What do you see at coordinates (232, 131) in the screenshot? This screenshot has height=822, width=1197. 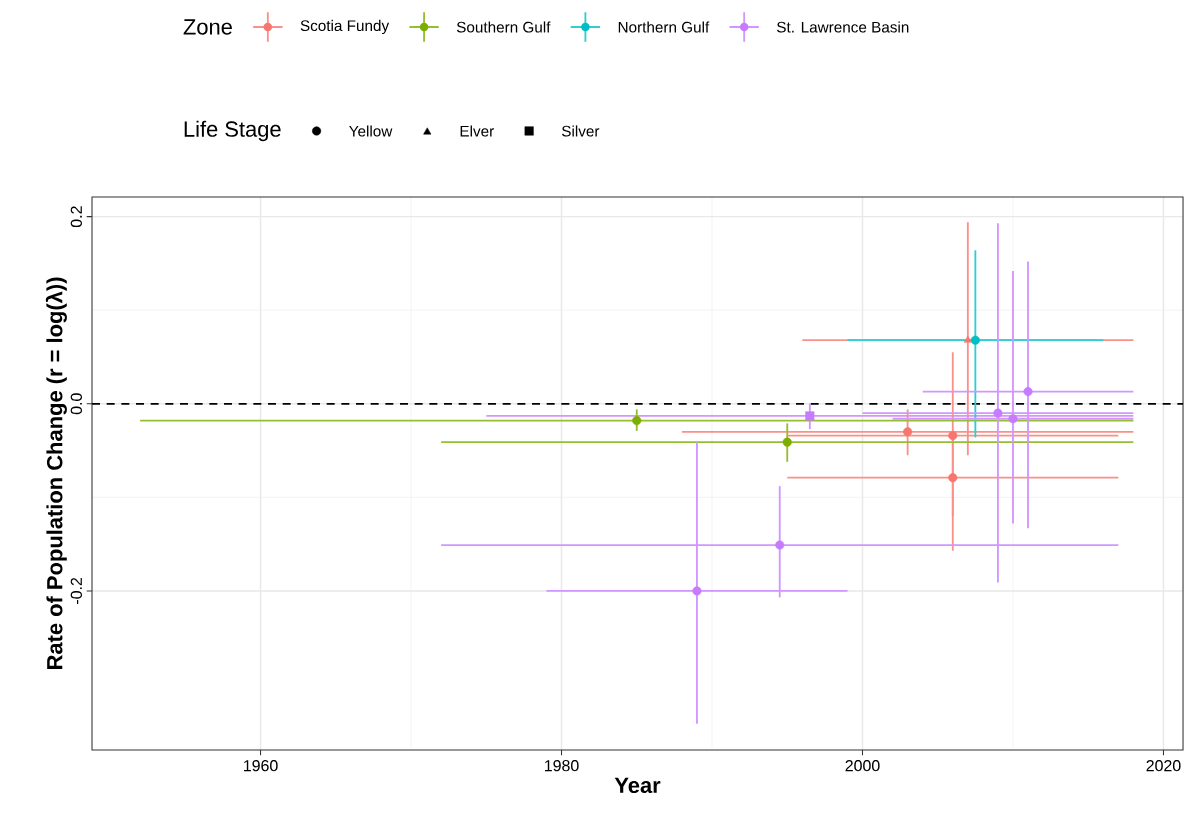 I see `text: Life Stage` at bounding box center [232, 131].